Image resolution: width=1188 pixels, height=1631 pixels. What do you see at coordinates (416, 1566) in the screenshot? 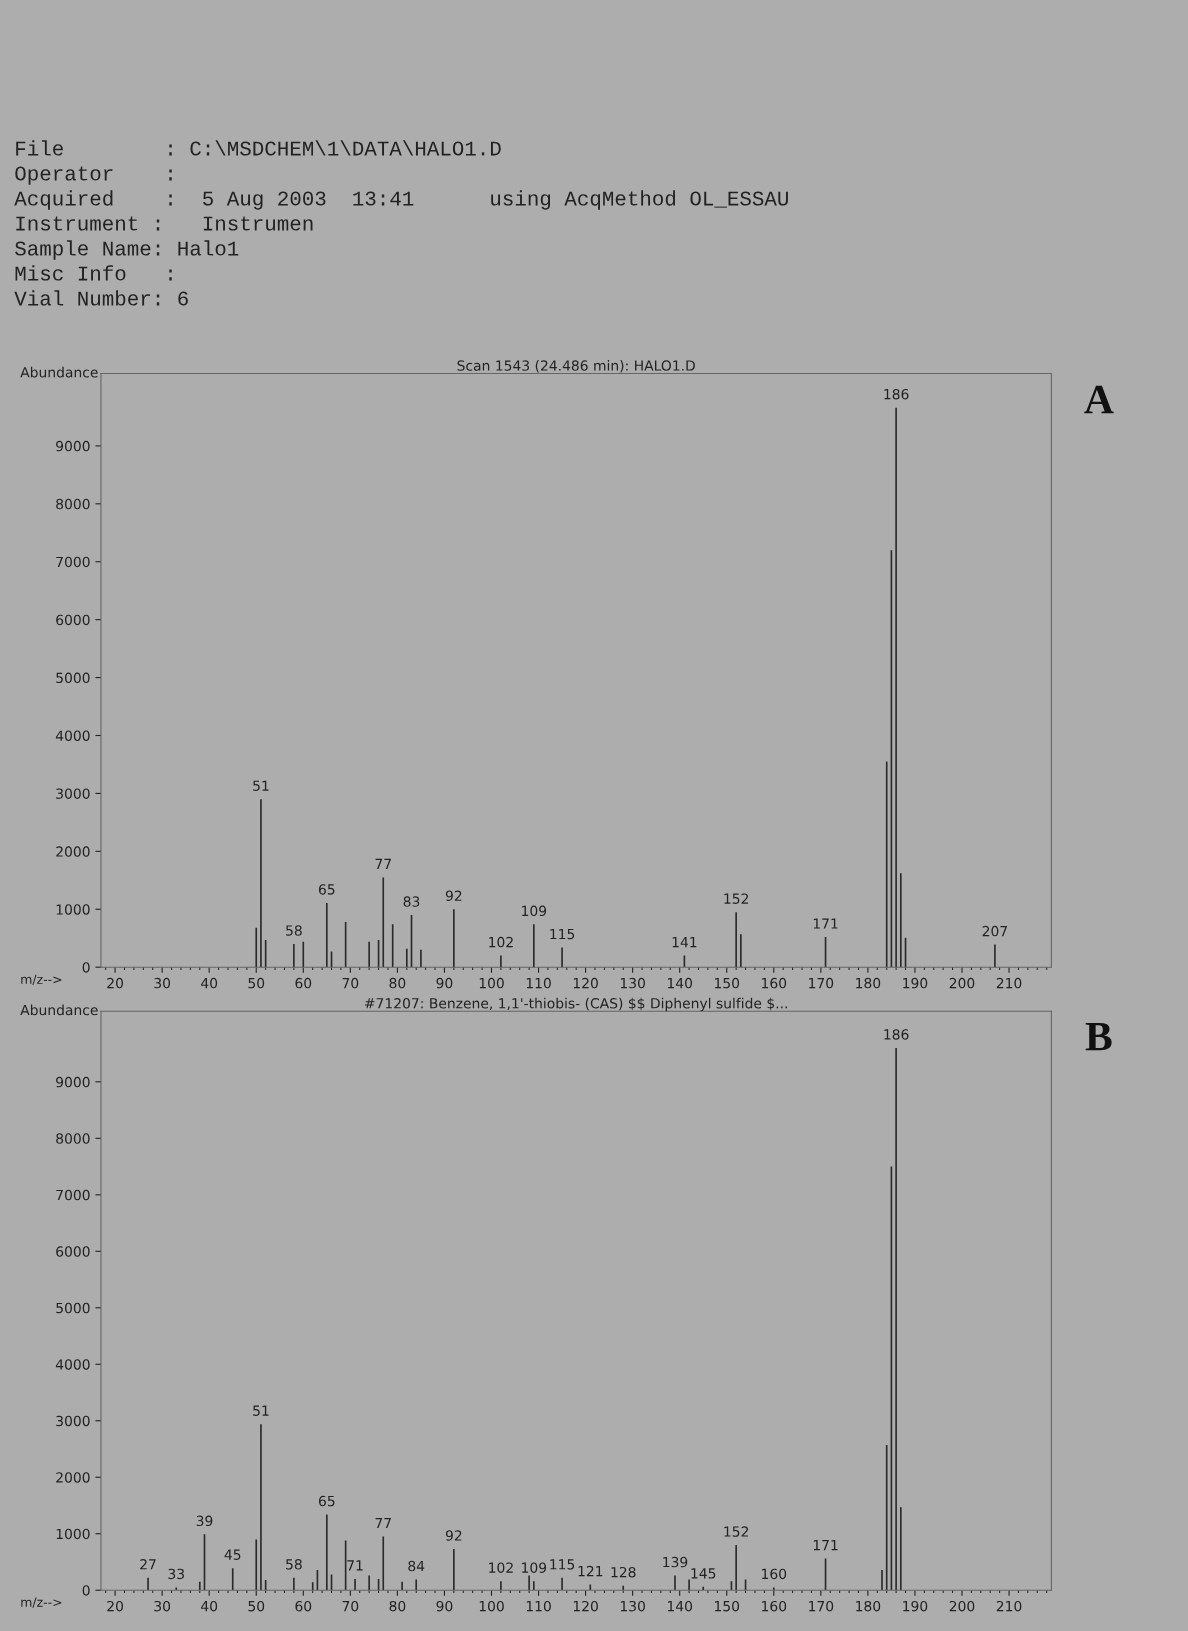
I see `annotation: 84` at bounding box center [416, 1566].